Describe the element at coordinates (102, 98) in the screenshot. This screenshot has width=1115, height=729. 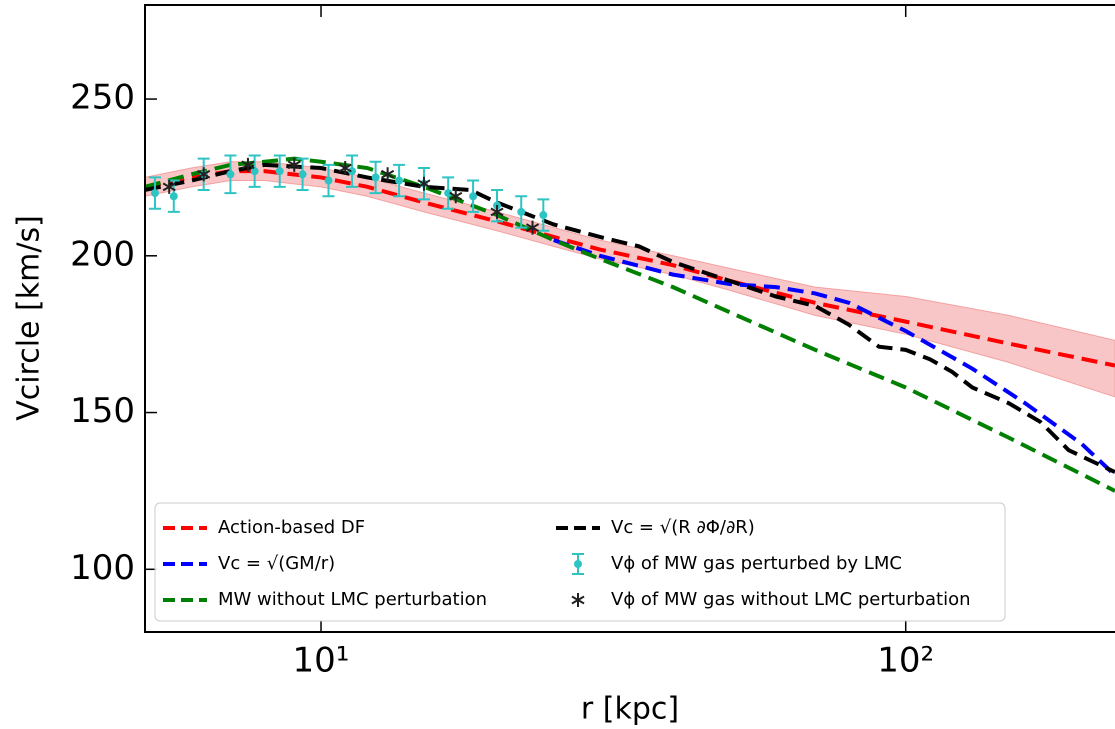
I see `y-tick-label: 250` at that location.